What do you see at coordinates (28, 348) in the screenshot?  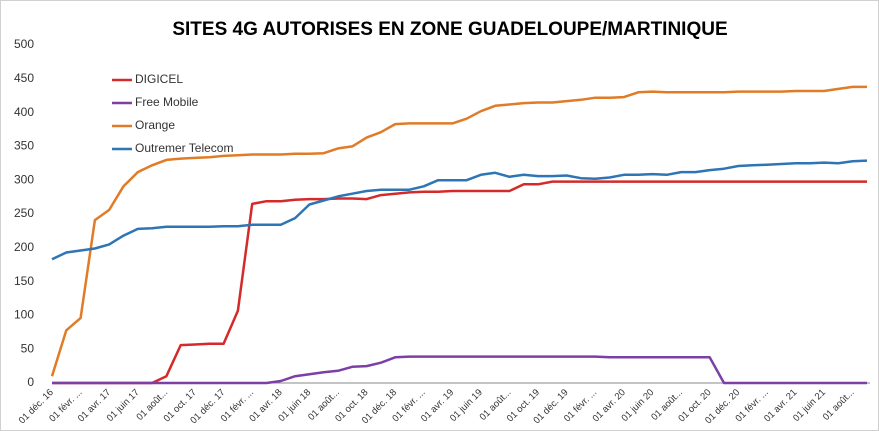 I see `y-tick-label: 50` at bounding box center [28, 348].